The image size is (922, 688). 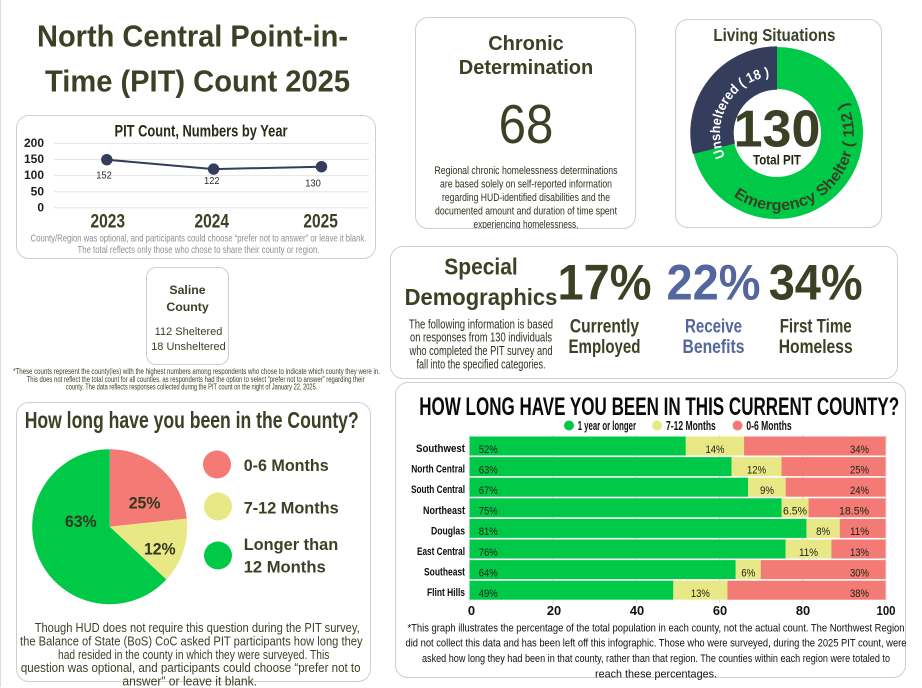 What do you see at coordinates (714, 450) in the screenshot?
I see `svg-text: 14%` at bounding box center [714, 450].